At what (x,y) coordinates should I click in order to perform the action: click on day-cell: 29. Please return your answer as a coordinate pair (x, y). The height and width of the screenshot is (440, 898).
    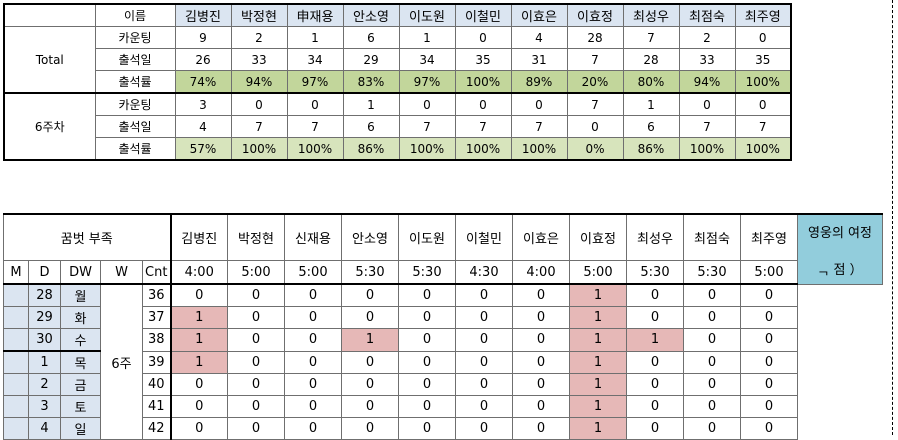
    Looking at the image, I should click on (44, 317).